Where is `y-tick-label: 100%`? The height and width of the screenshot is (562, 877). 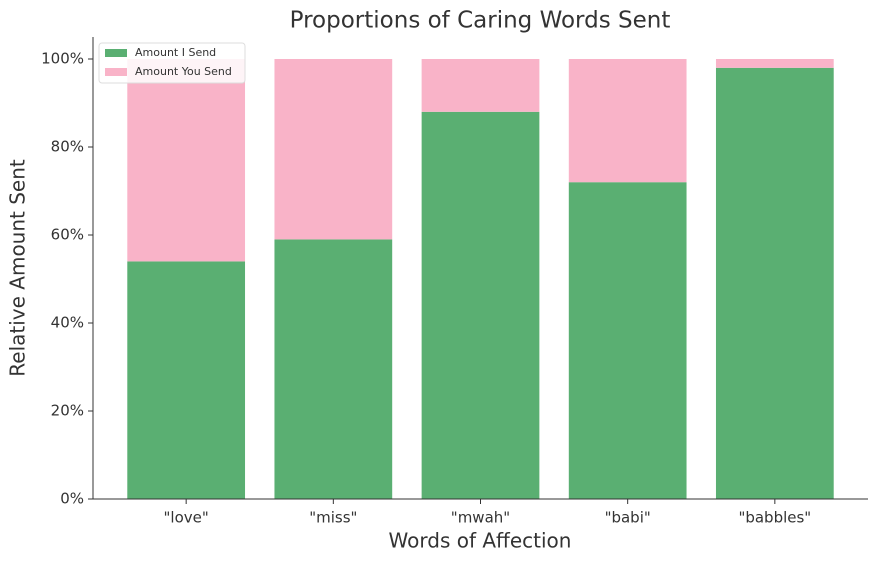 y-tick-label: 100% is located at coordinates (62, 59).